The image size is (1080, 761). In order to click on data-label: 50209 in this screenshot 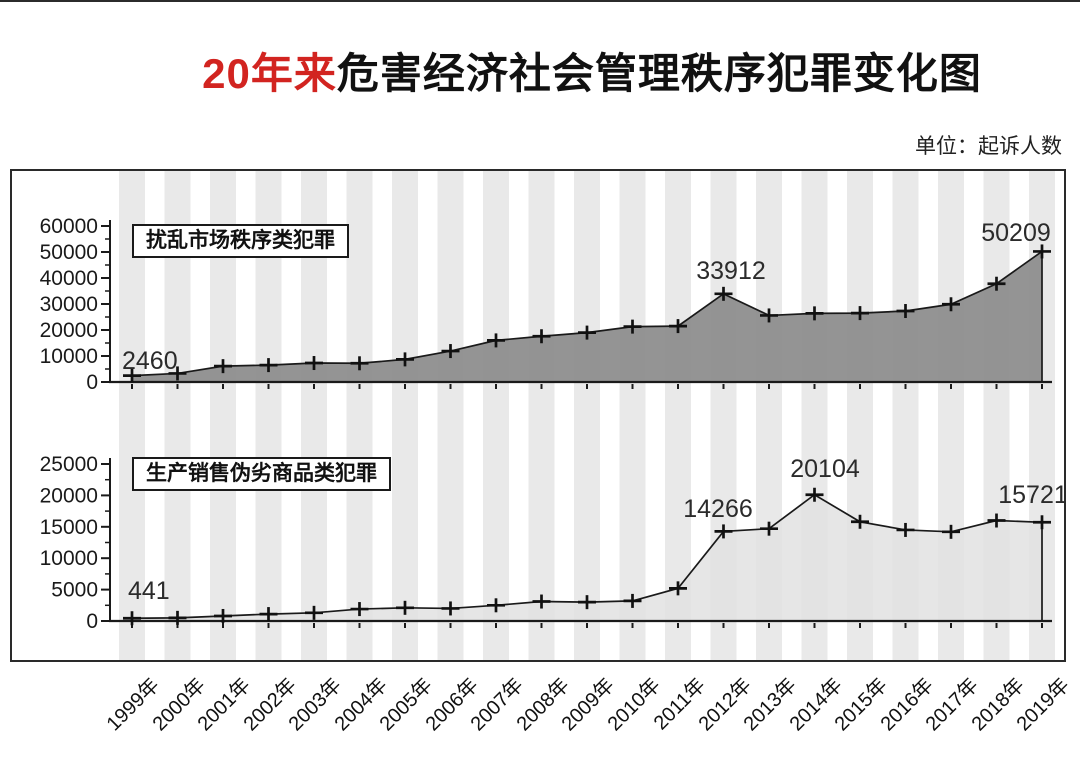, I will do `click(1016, 233)`.